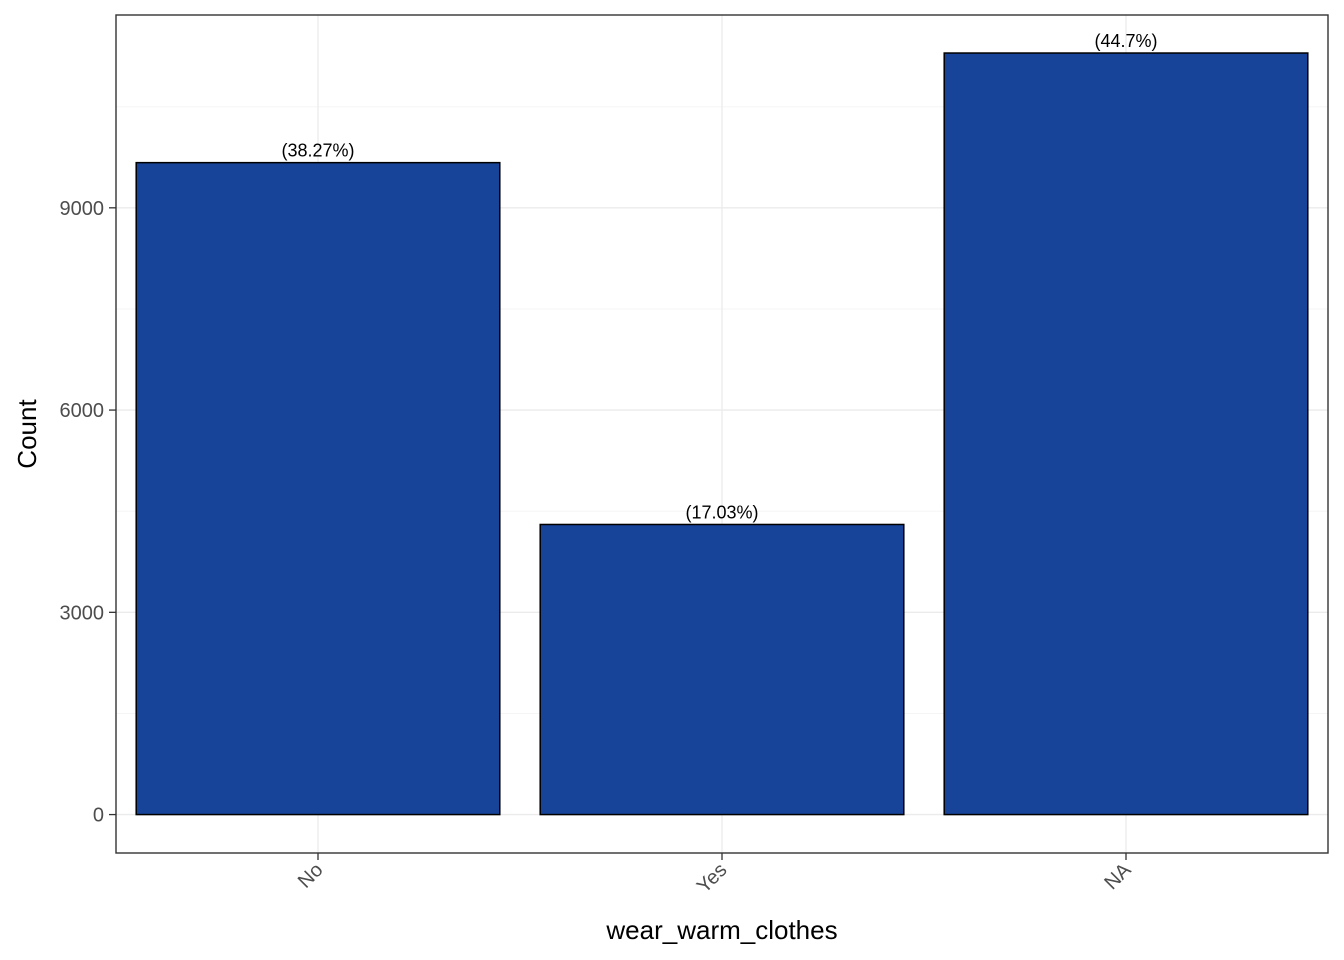 The width and height of the screenshot is (1344, 960). Describe the element at coordinates (27, 434) in the screenshot. I see `y-axis-title: Count` at that location.